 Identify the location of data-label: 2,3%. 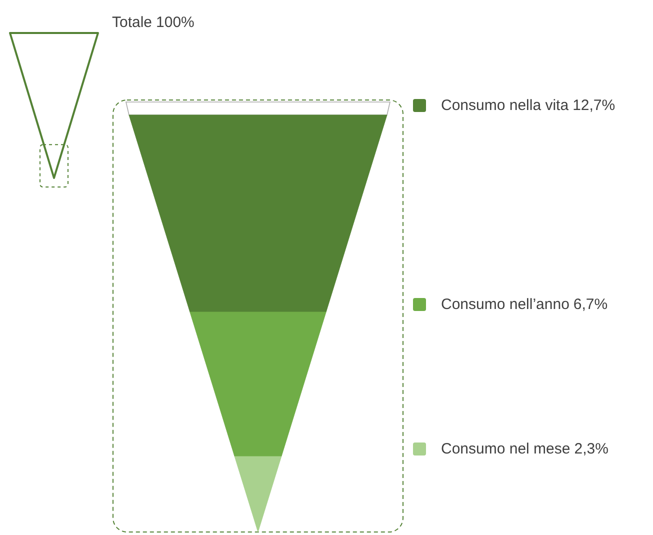
(591, 449).